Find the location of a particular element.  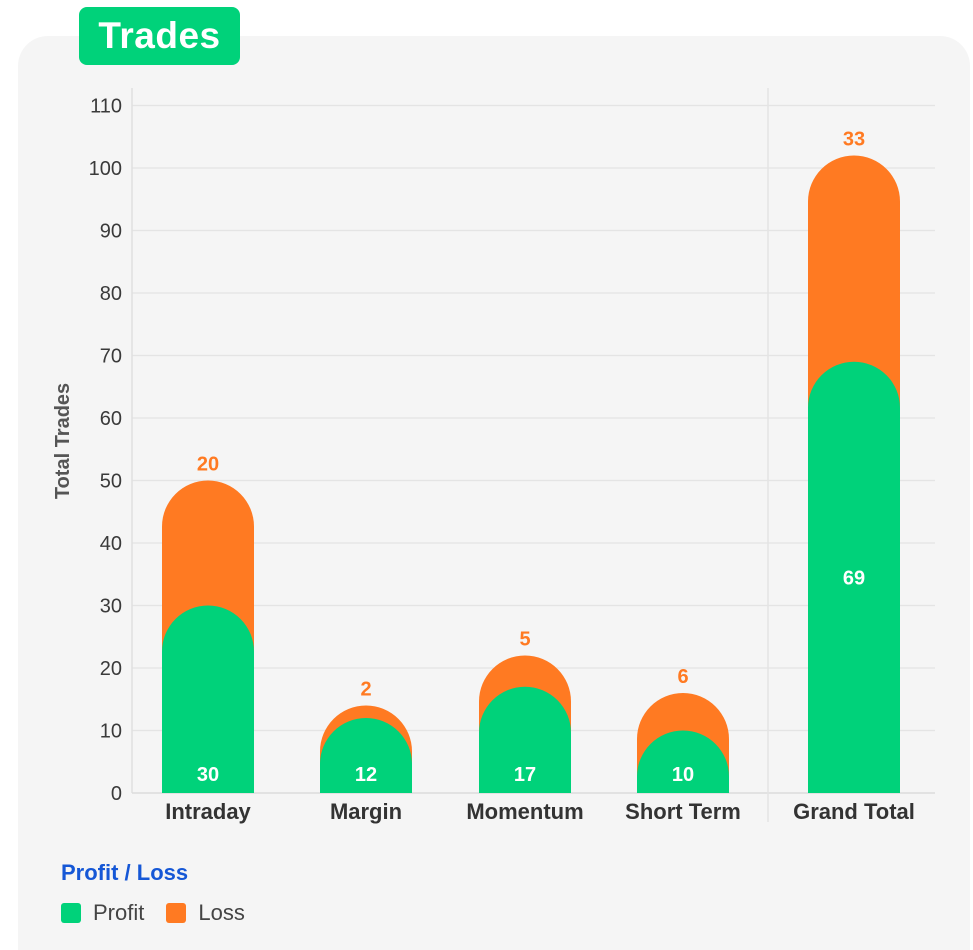

y-tick-label: 10 is located at coordinates (111, 732).